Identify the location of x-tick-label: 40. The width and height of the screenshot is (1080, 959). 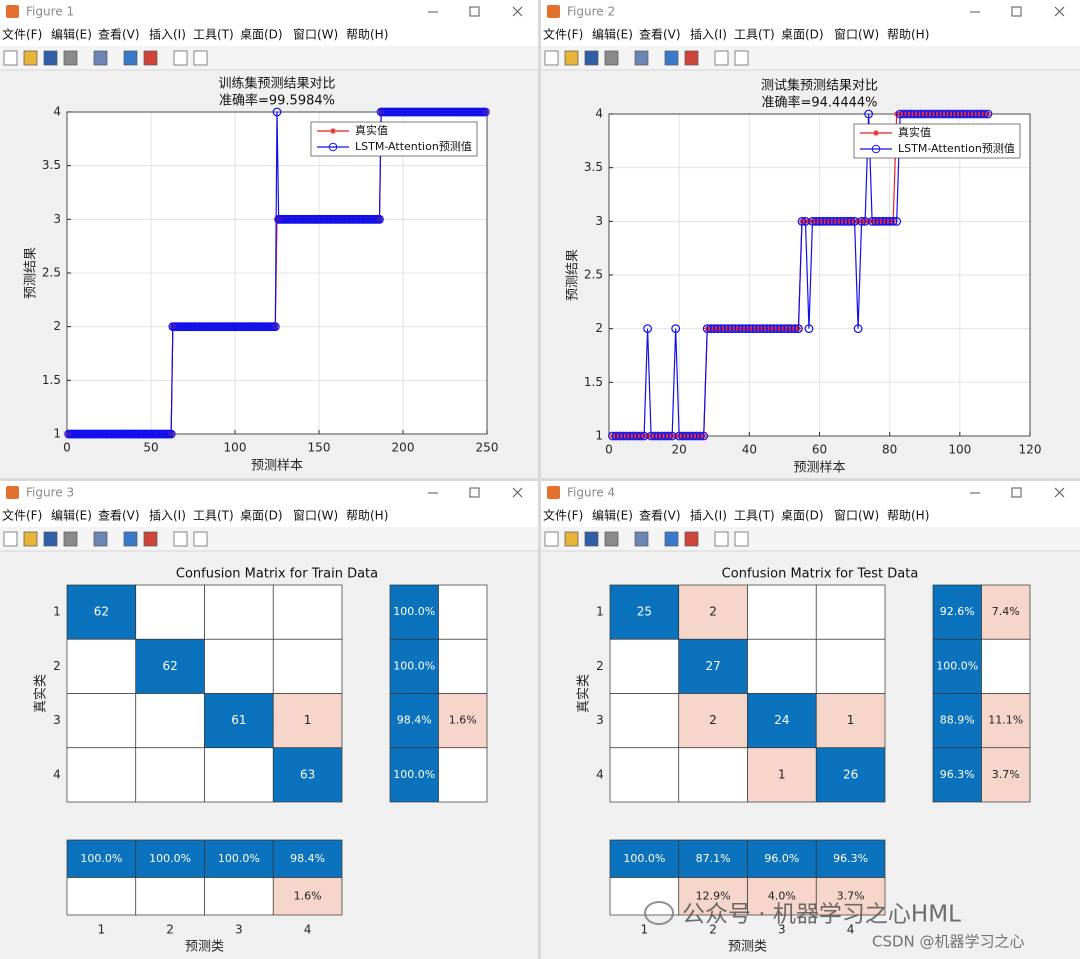
(749, 450).